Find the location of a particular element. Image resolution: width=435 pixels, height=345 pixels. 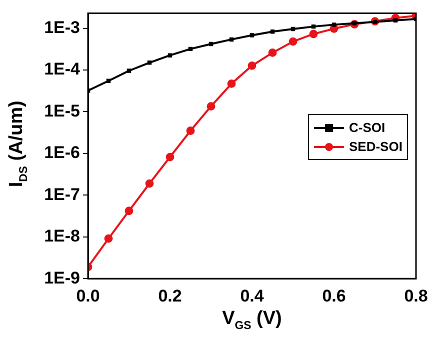

legend-label: SED-SOI is located at coordinates (375, 146).